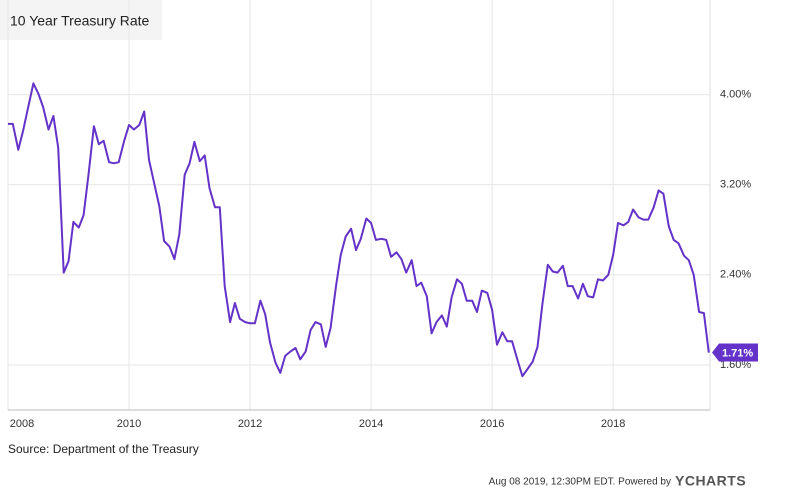  Describe the element at coordinates (735, 185) in the screenshot. I see `y-tick-label: 3.20%` at that location.